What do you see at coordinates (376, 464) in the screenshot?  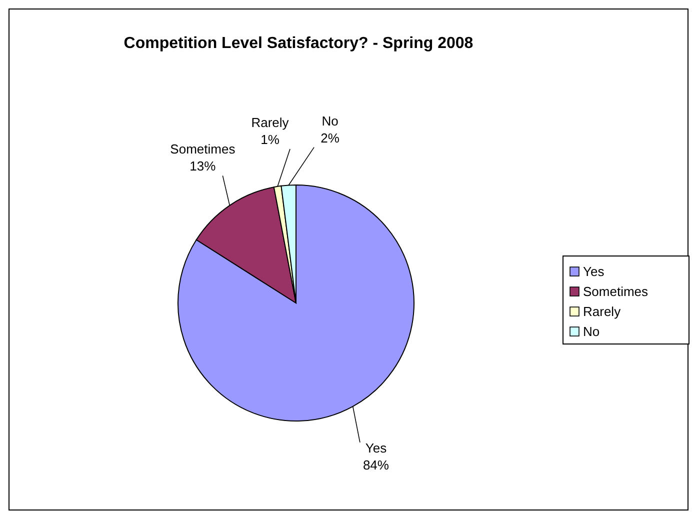 I see `data-label: 84%` at bounding box center [376, 464].